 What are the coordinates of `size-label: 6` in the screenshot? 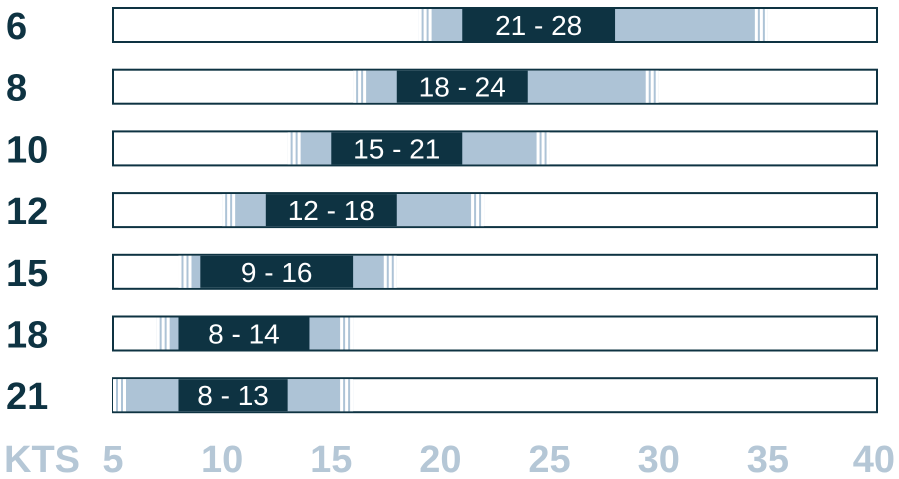 It's located at (16, 27).